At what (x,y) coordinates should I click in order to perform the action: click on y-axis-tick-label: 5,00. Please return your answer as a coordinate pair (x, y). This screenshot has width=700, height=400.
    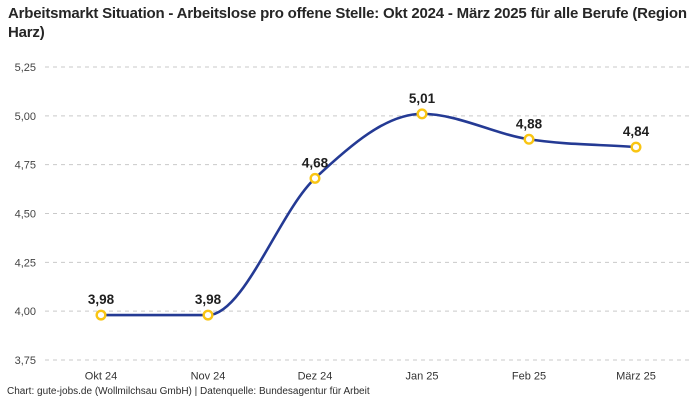
    Looking at the image, I should click on (25, 117).